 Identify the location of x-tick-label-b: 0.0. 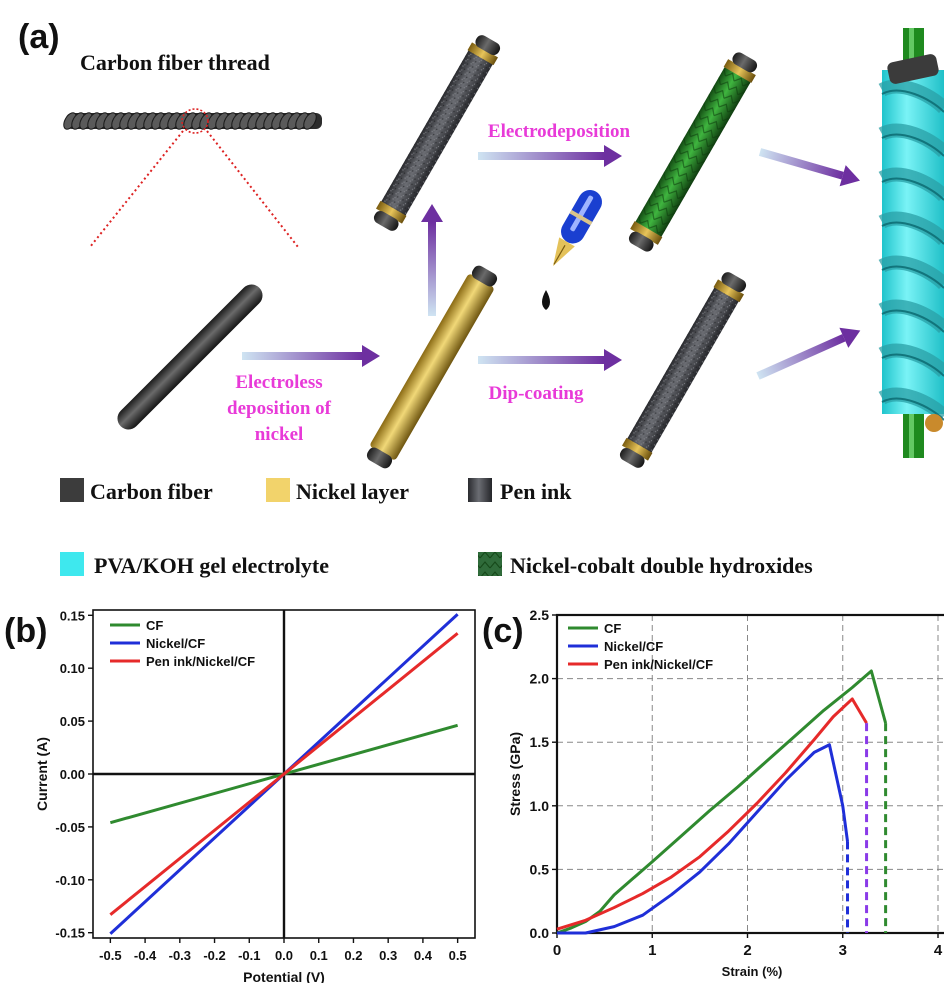
(284, 955).